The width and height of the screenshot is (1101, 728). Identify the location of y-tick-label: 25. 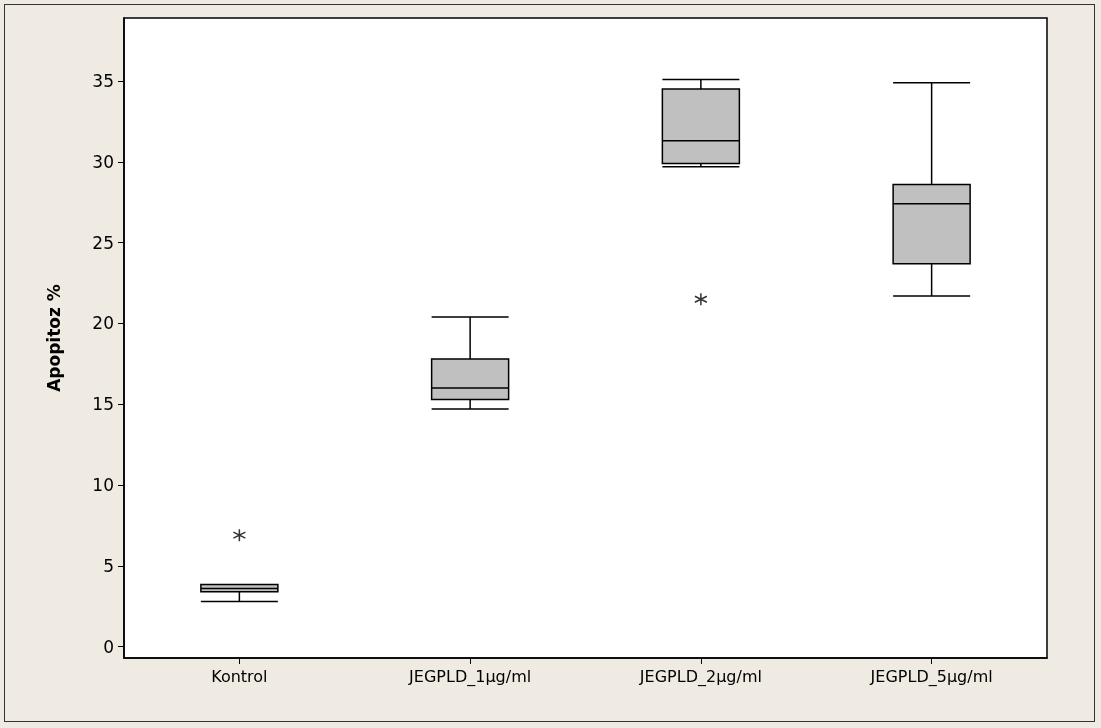
(103, 242).